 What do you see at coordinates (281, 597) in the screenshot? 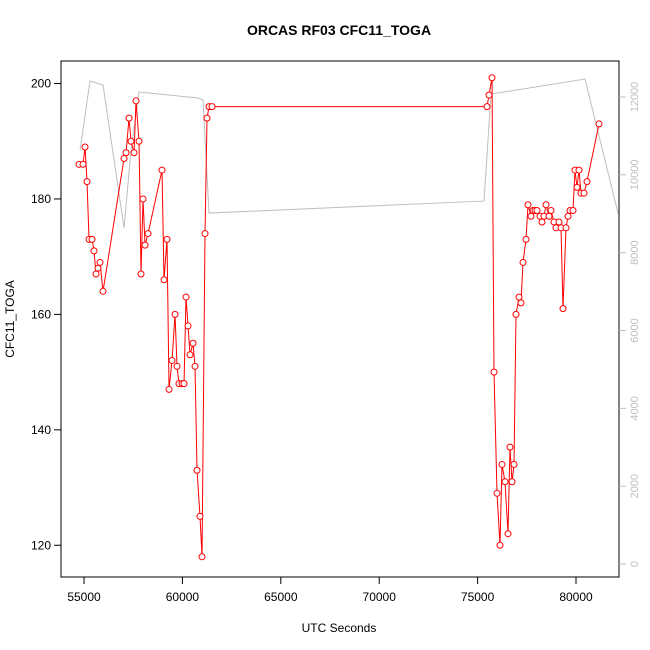
I see `x-tick-label: 65000` at bounding box center [281, 597].